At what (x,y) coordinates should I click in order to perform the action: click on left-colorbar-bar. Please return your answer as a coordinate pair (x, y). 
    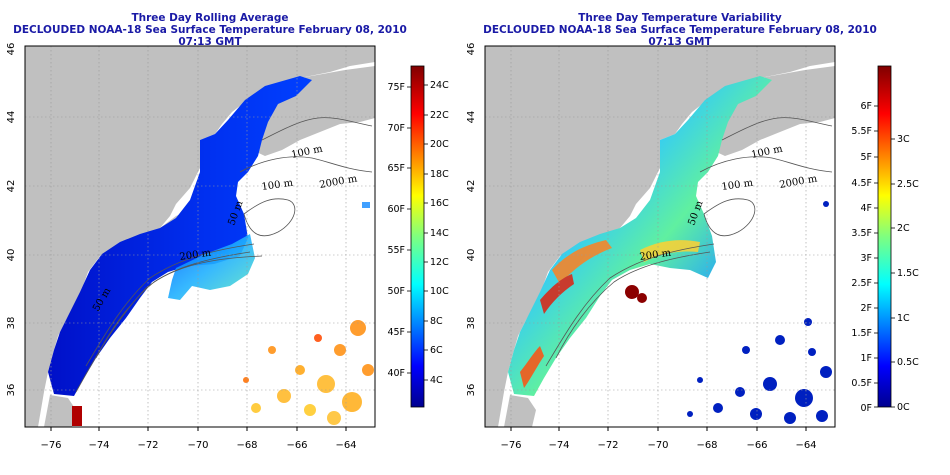
    Looking at the image, I should click on (417, 236).